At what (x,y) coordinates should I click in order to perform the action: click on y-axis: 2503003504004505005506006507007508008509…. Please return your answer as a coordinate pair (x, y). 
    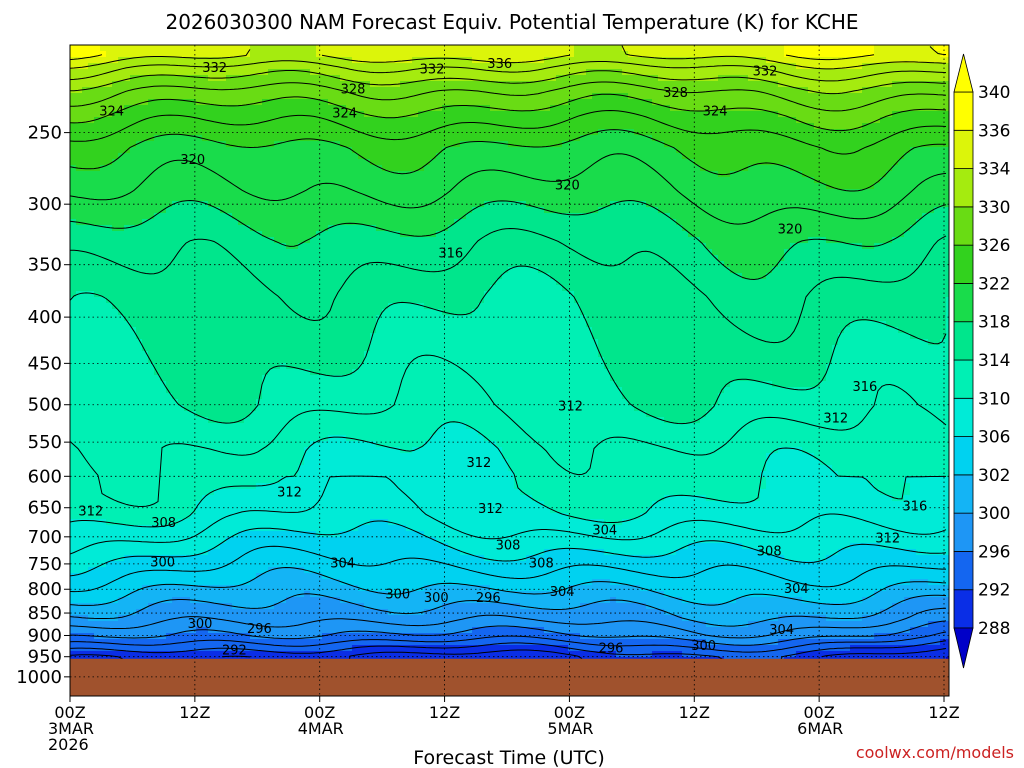
    Looking at the image, I should click on (43, 405).